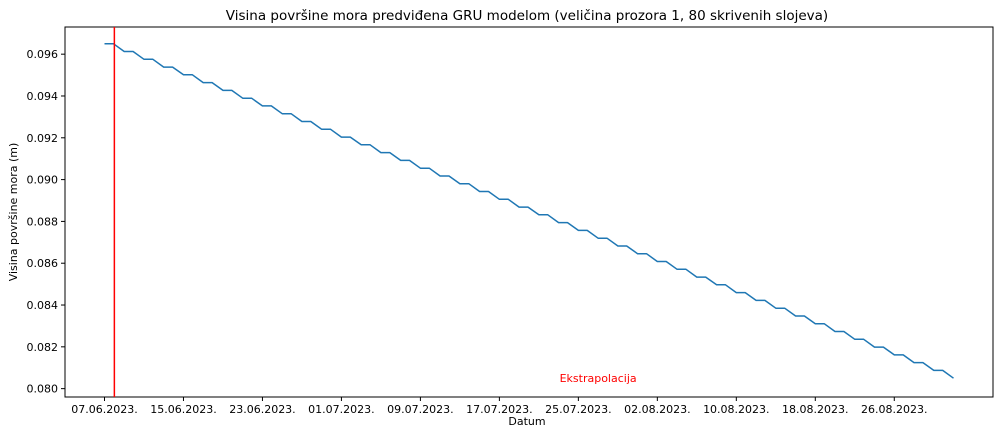 The width and height of the screenshot is (1000, 435). Describe the element at coordinates (420, 409) in the screenshot. I see `x-tick-label: 09.07.2023.` at that location.